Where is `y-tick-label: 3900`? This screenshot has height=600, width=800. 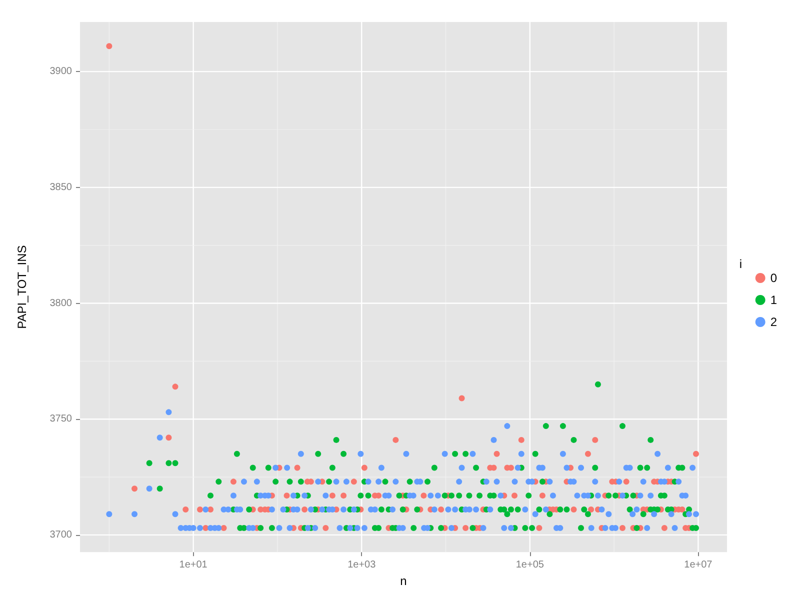
y-tick-label: 3900 is located at coordinates (61, 72).